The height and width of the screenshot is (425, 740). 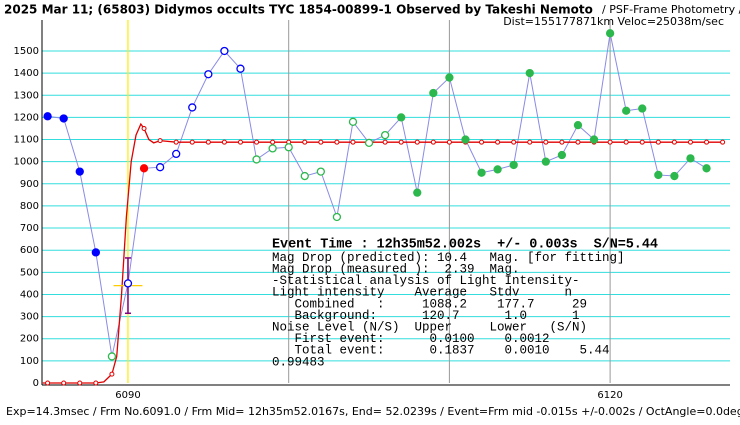 What do you see at coordinates (671, 9) in the screenshot?
I see `subtitle: / PSF-Frame Photometry /` at bounding box center [671, 9].